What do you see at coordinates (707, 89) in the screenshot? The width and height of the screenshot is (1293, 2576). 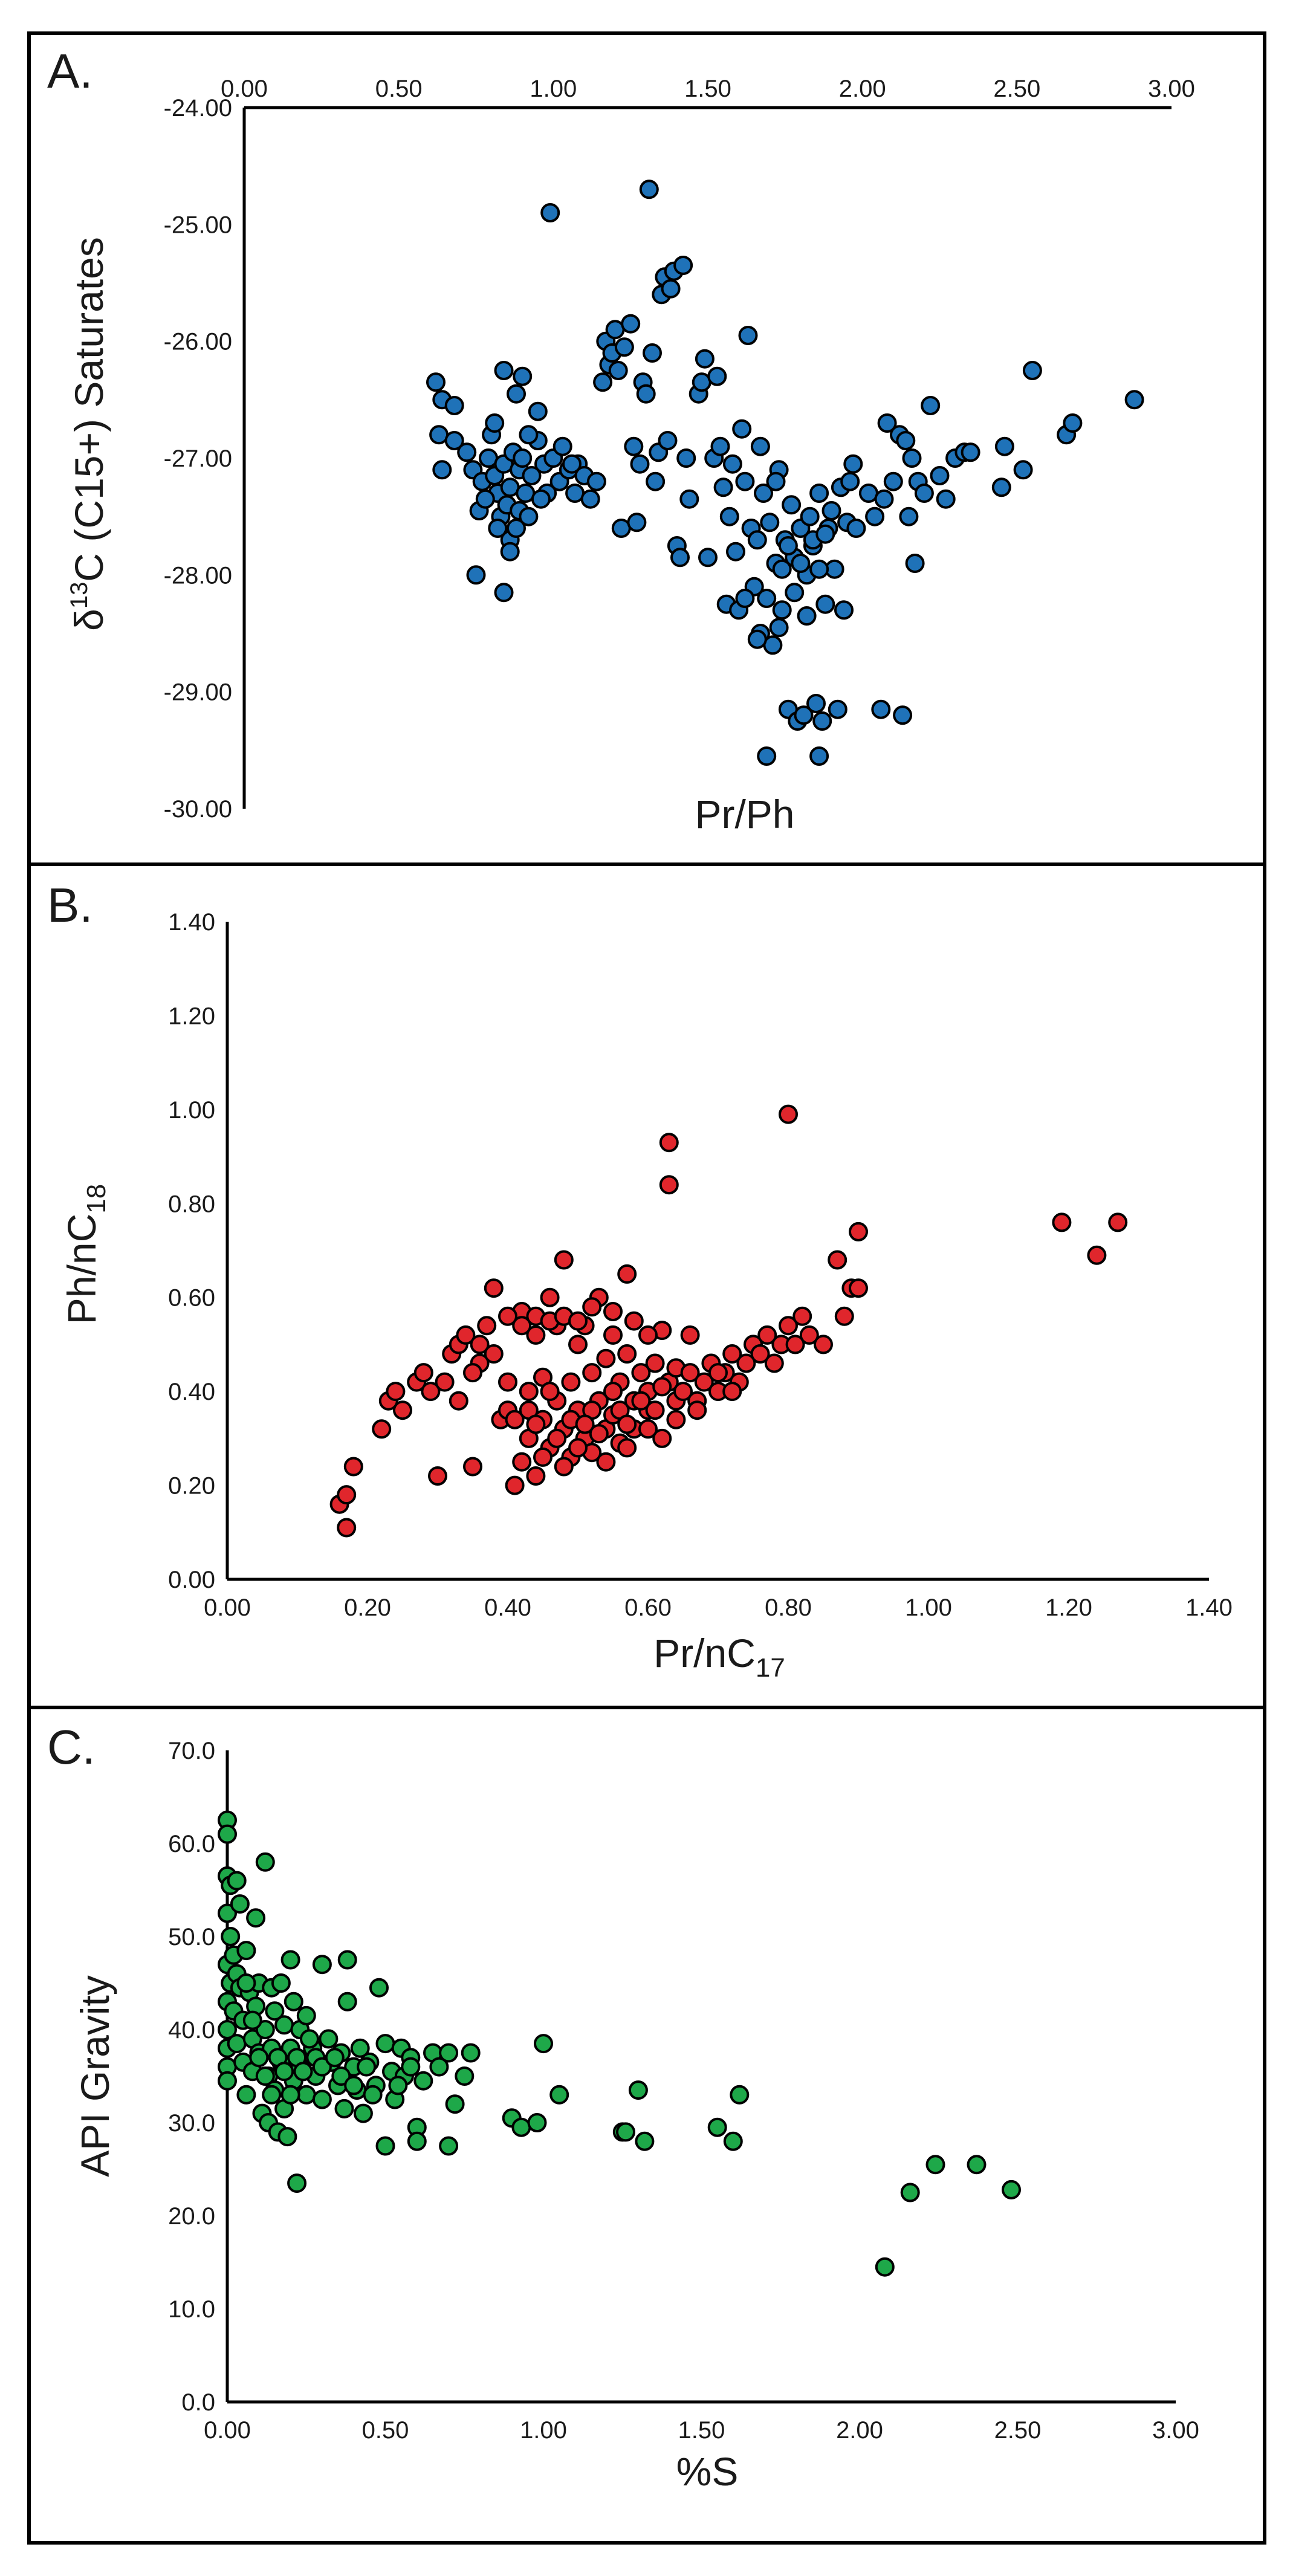 I see `x-tick-label: 1.50` at bounding box center [707, 89].